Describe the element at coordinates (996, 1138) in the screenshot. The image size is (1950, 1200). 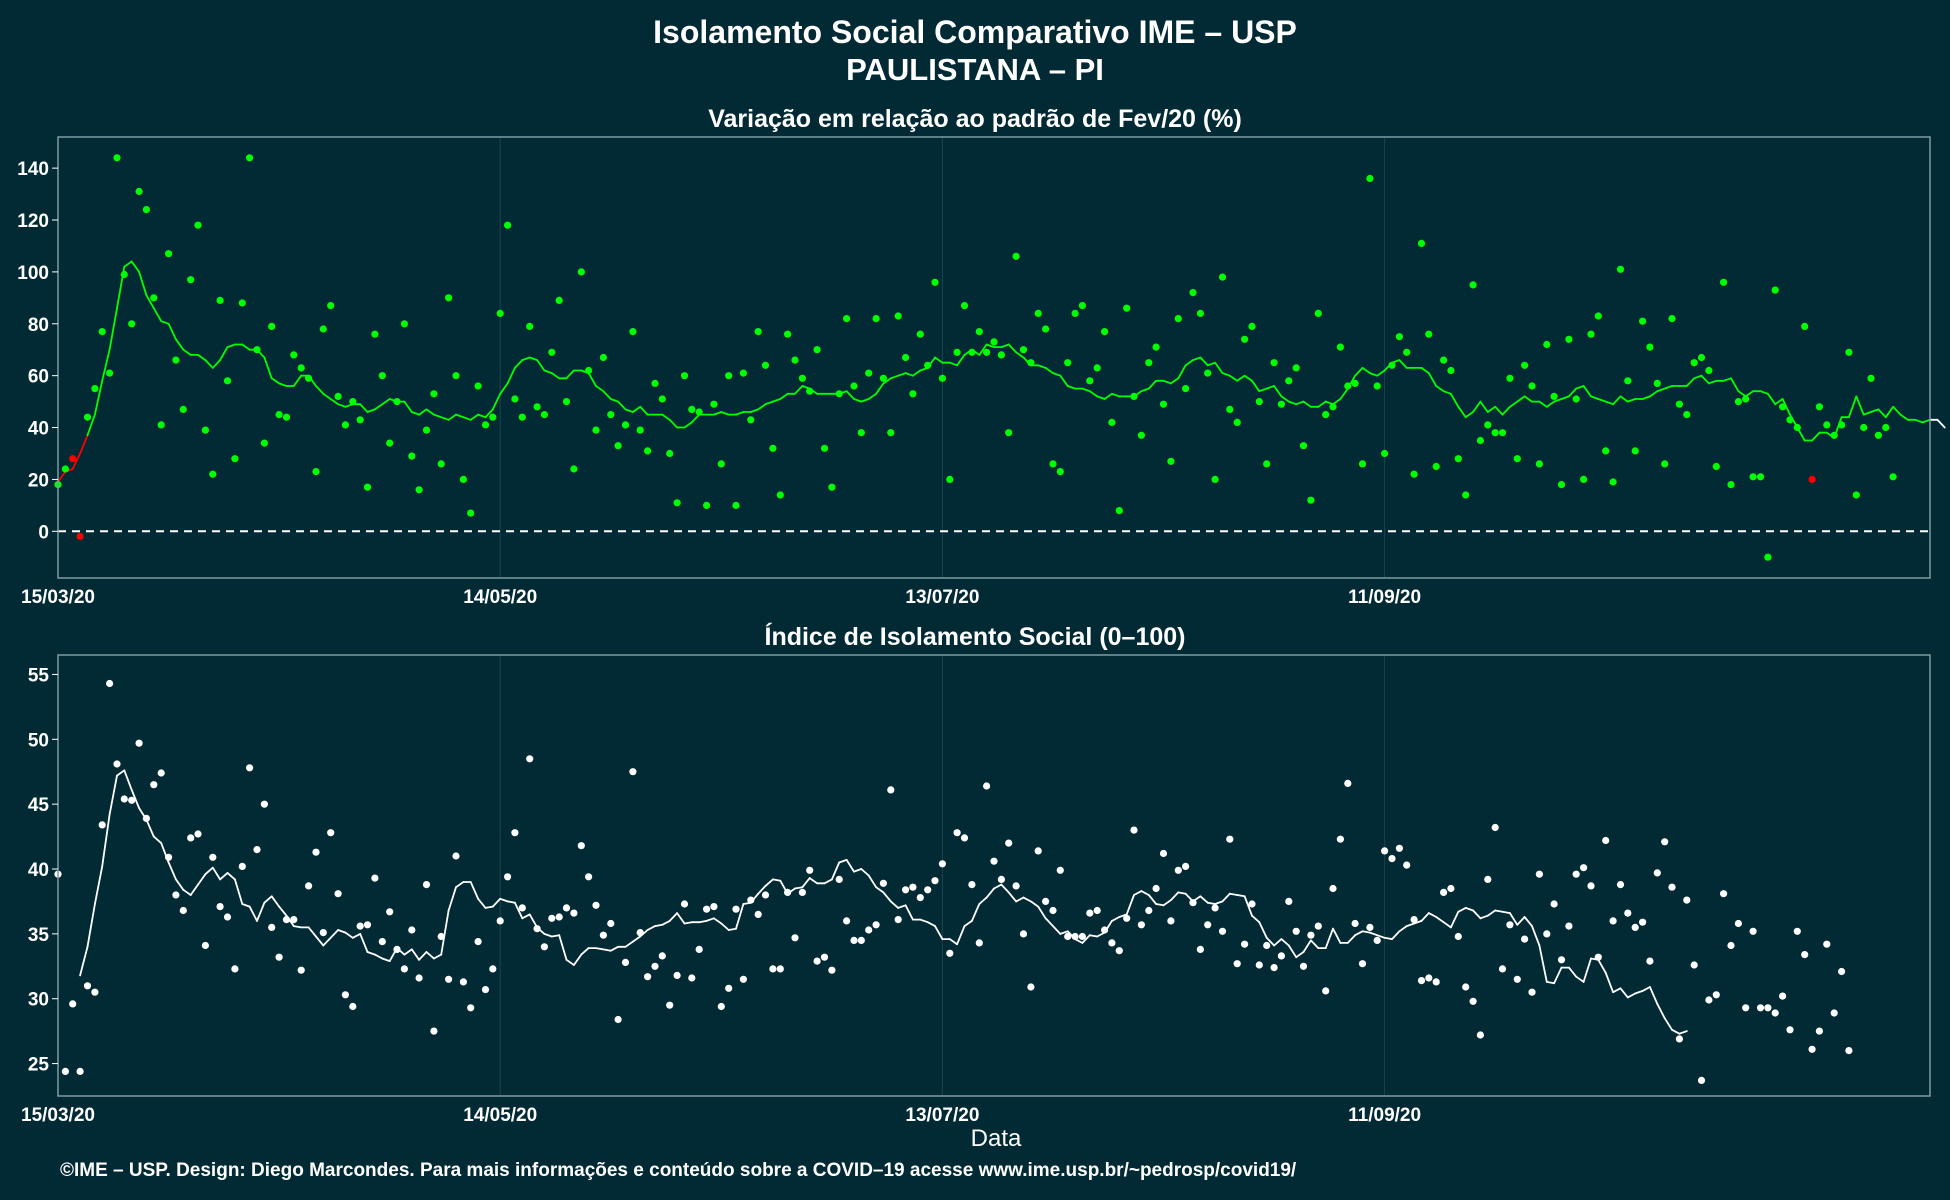
I see `x-axis-label: Data` at that location.